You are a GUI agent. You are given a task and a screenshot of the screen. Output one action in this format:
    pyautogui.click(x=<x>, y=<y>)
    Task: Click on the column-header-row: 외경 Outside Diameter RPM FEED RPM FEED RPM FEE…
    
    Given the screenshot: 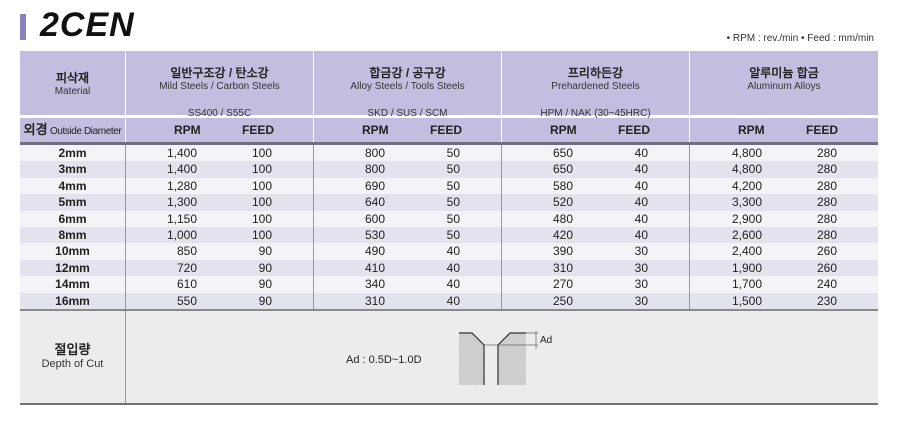 What is the action you would take?
    pyautogui.click(x=449, y=131)
    